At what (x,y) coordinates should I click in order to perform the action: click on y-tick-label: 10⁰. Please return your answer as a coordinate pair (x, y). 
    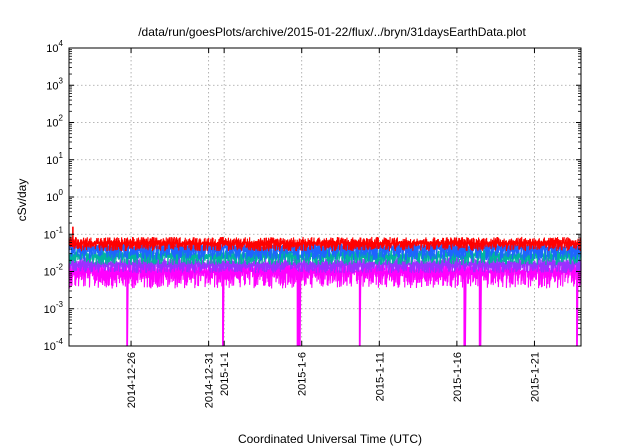
    Looking at the image, I should click on (54, 196).